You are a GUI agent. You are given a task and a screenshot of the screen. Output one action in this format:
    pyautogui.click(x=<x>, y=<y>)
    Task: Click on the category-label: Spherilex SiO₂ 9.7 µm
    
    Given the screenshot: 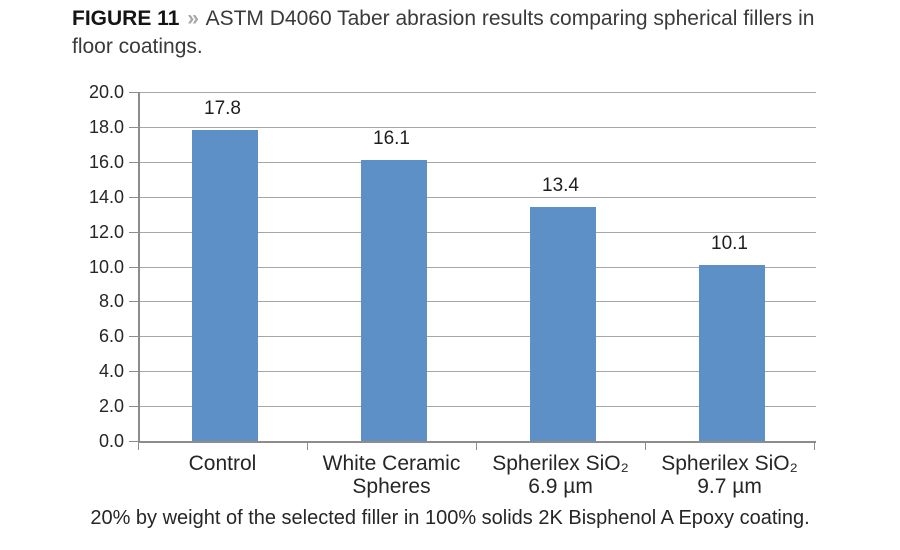 What is the action you would take?
    pyautogui.click(x=729, y=475)
    